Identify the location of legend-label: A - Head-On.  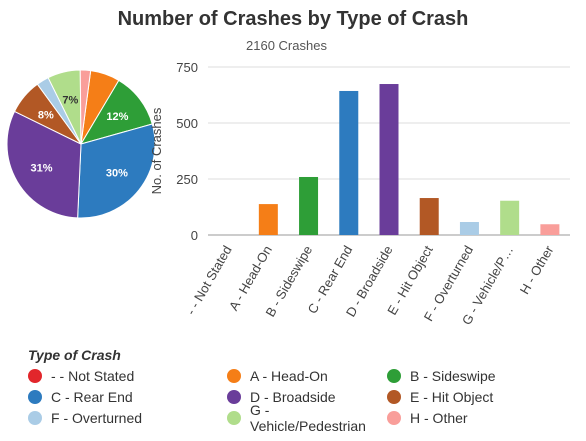
(289, 376).